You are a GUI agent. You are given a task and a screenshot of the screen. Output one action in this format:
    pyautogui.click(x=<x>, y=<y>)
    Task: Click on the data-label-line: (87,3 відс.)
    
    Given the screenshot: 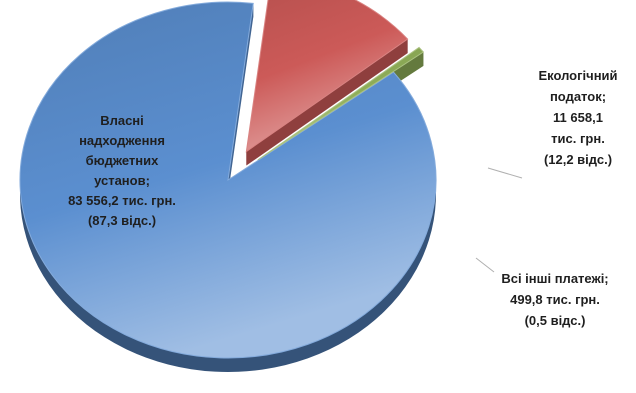 What is the action you would take?
    pyautogui.click(x=122, y=220)
    